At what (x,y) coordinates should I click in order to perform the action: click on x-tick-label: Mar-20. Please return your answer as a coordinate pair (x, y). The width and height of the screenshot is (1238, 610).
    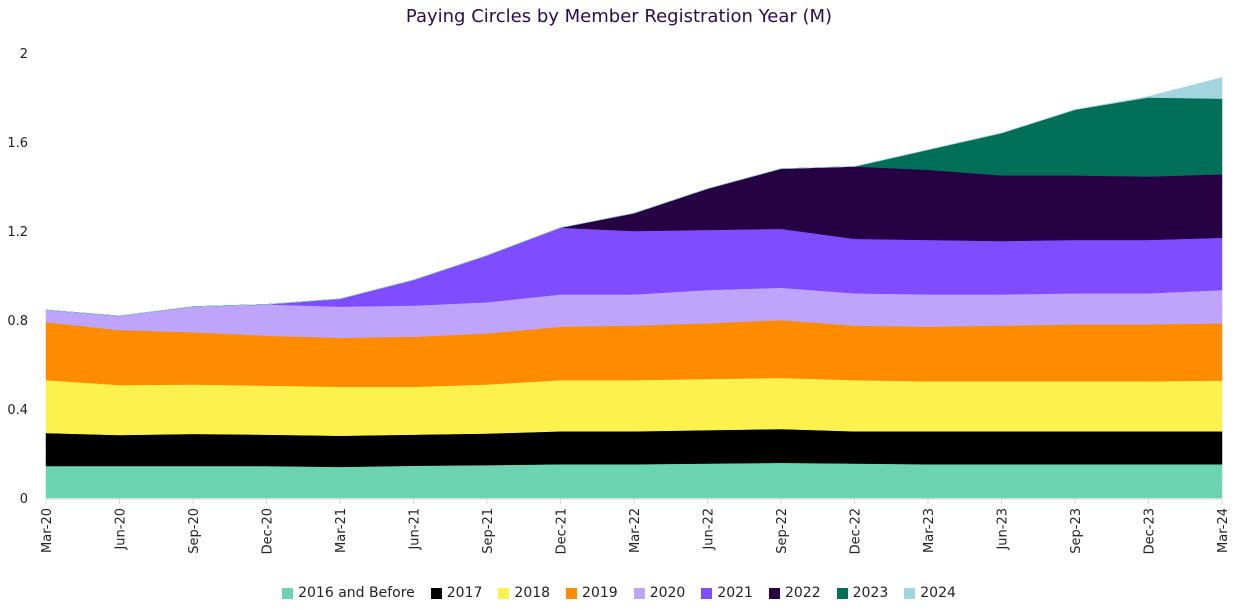
    Looking at the image, I should click on (47, 530).